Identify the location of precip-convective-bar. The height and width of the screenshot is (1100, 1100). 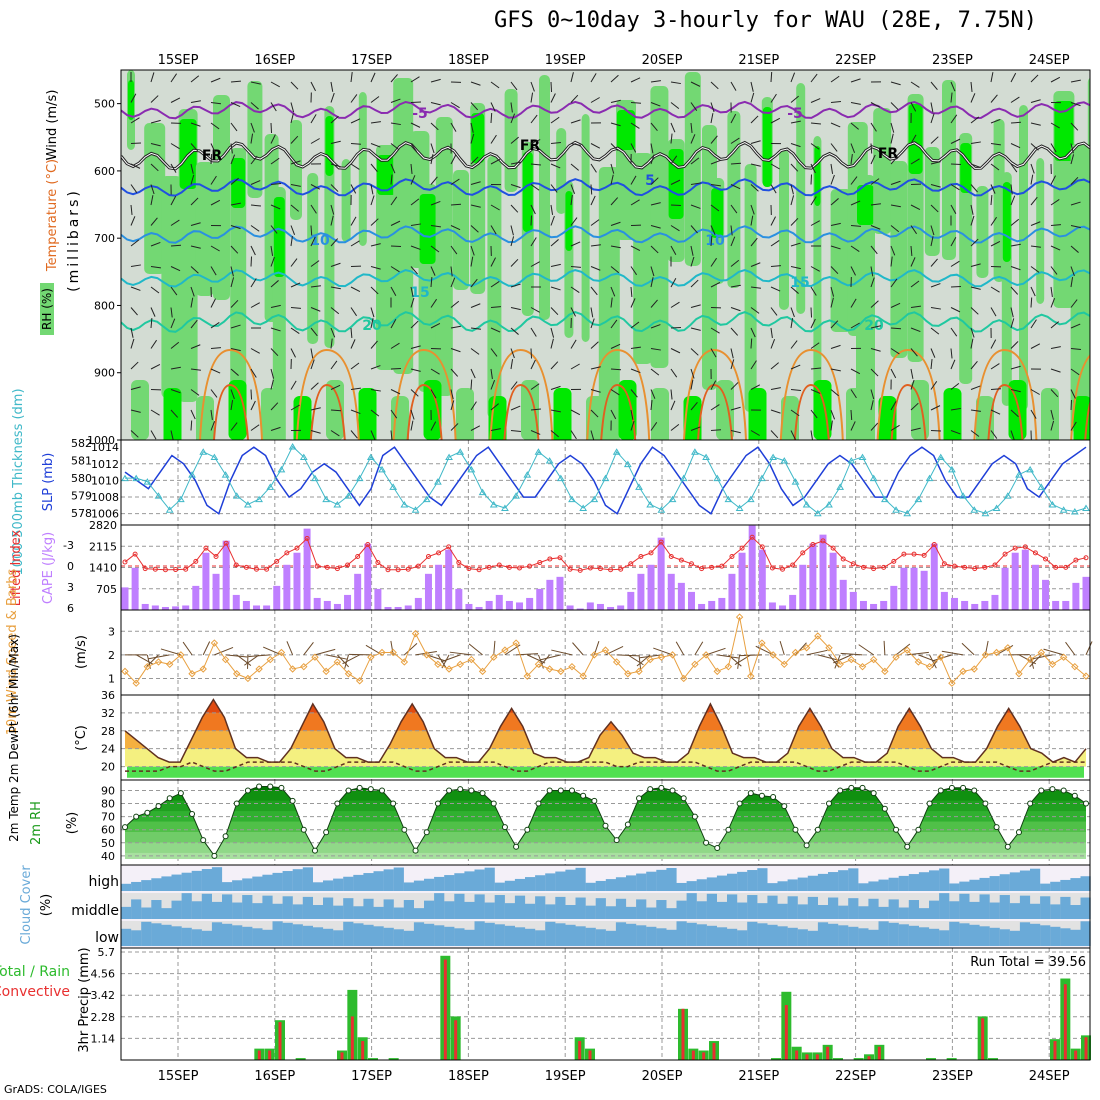
(828, 1053).